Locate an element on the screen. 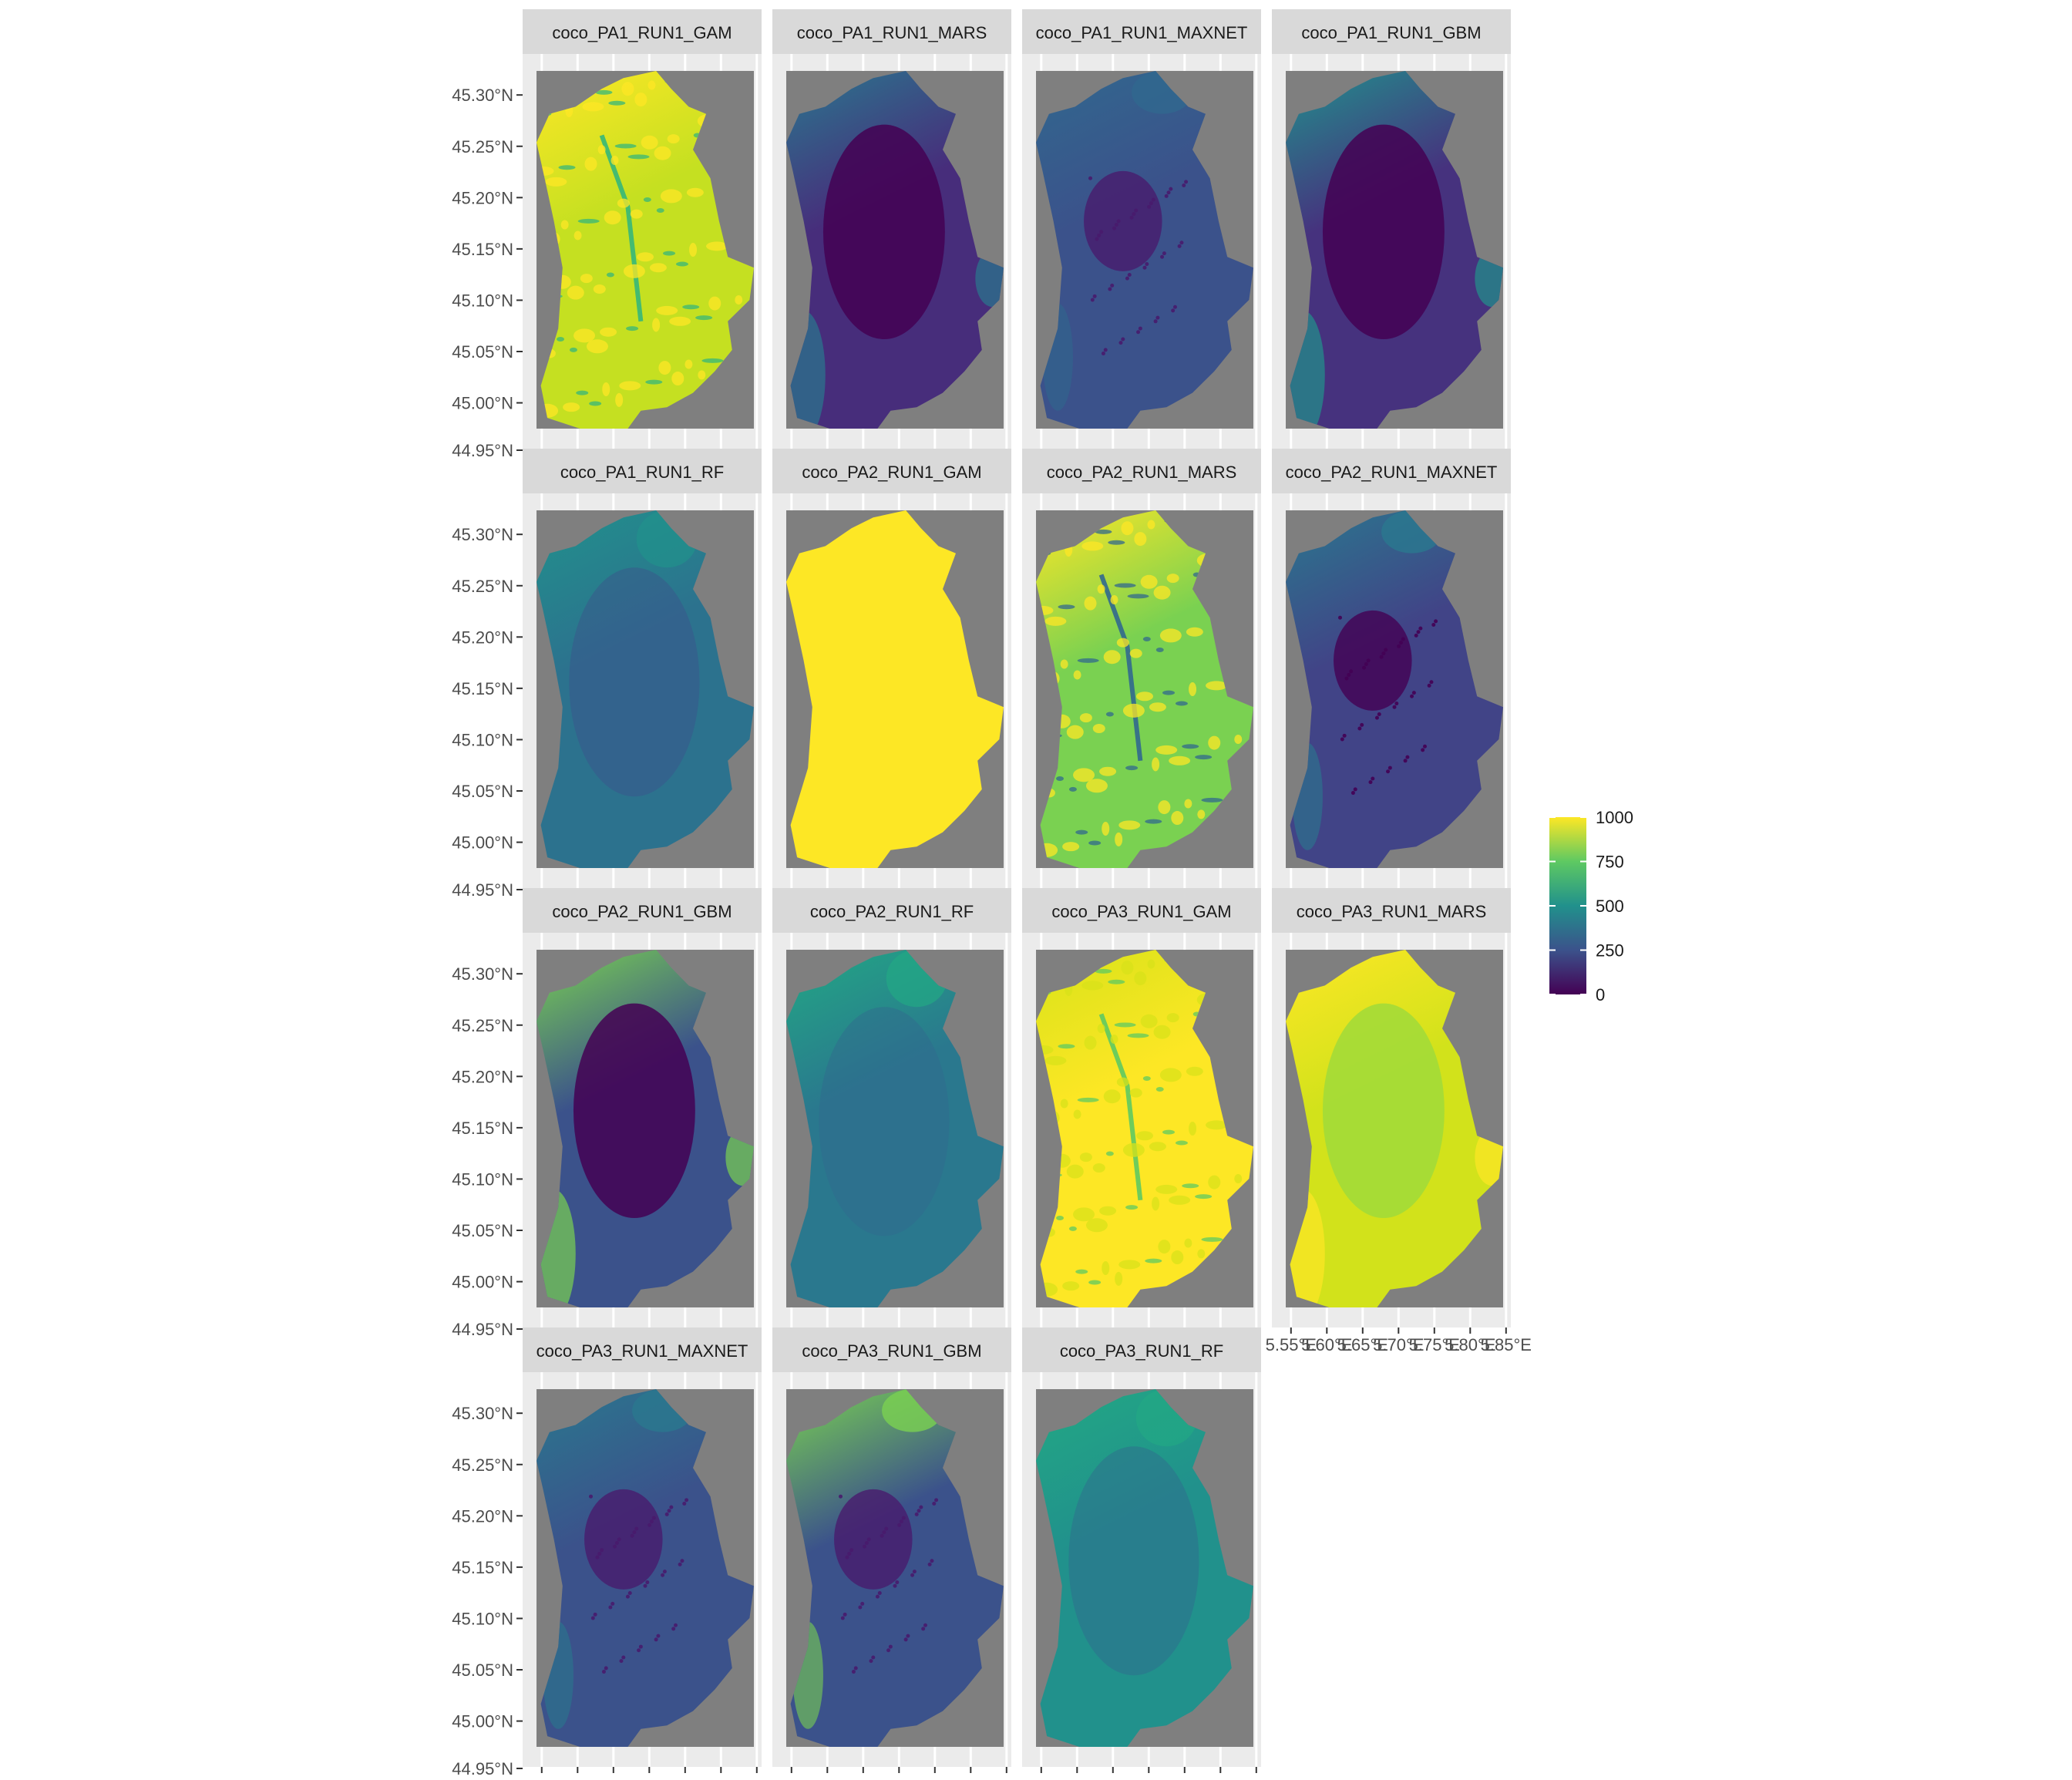 Image resolution: width=2072 pixels, height=1780 pixels. y-tick-label: 45.15°N is located at coordinates (482, 1128).